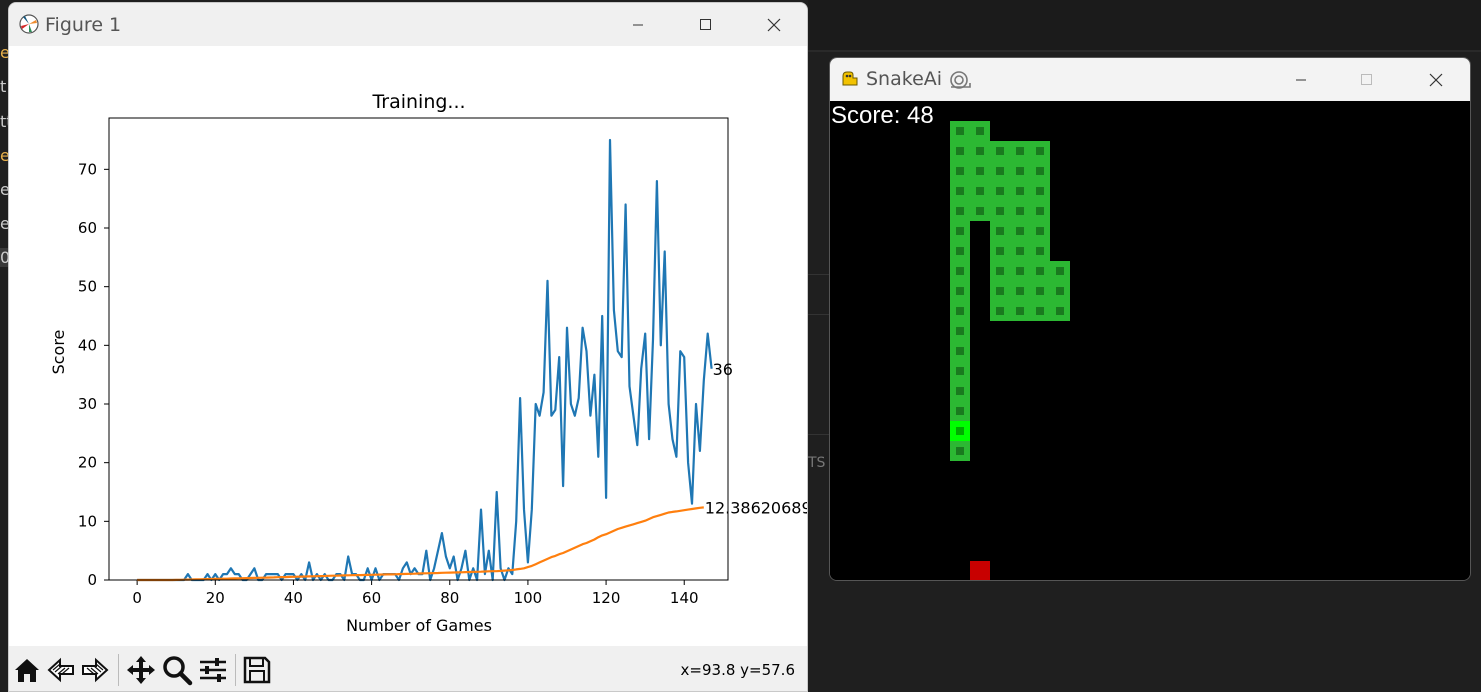 This screenshot has width=1481, height=692. What do you see at coordinates (95, 670) in the screenshot?
I see `forward-icon` at bounding box center [95, 670].